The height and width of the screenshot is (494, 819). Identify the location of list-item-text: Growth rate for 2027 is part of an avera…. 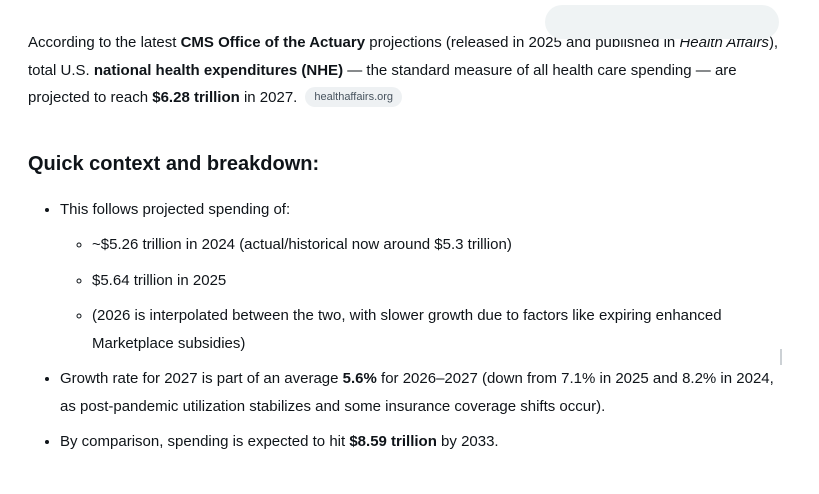
(417, 392).